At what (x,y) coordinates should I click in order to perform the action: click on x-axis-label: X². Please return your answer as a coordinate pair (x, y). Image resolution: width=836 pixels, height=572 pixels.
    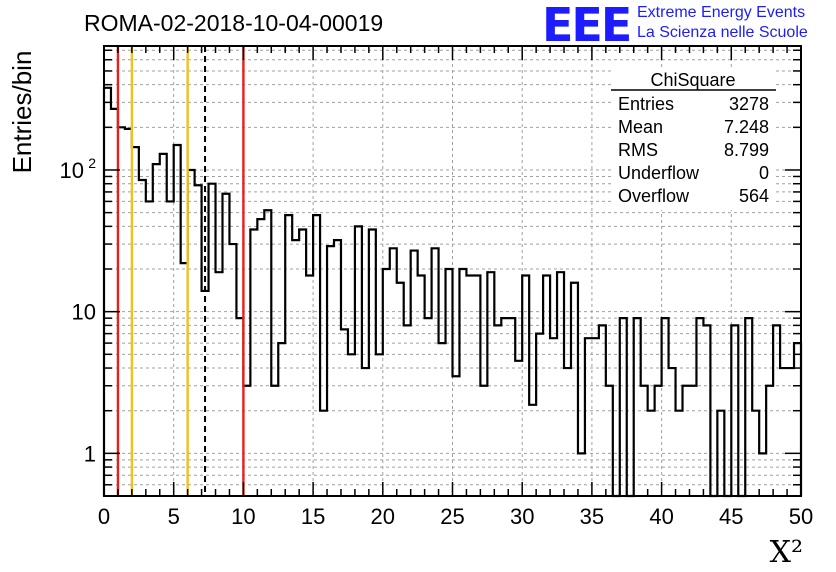
    Looking at the image, I should click on (786, 552).